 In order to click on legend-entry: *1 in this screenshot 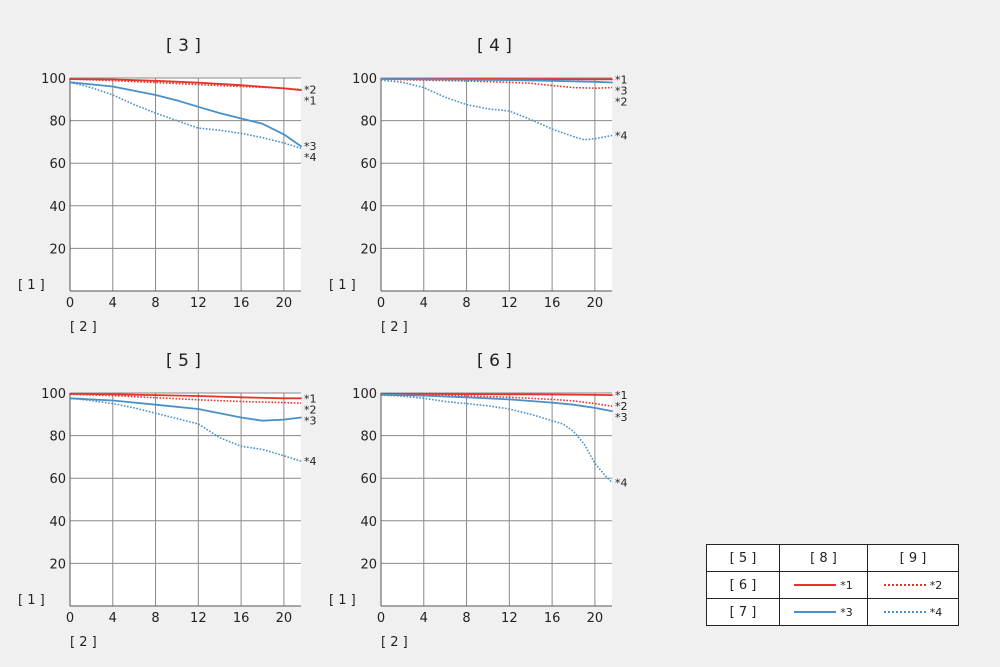, I will do `click(823, 585)`.